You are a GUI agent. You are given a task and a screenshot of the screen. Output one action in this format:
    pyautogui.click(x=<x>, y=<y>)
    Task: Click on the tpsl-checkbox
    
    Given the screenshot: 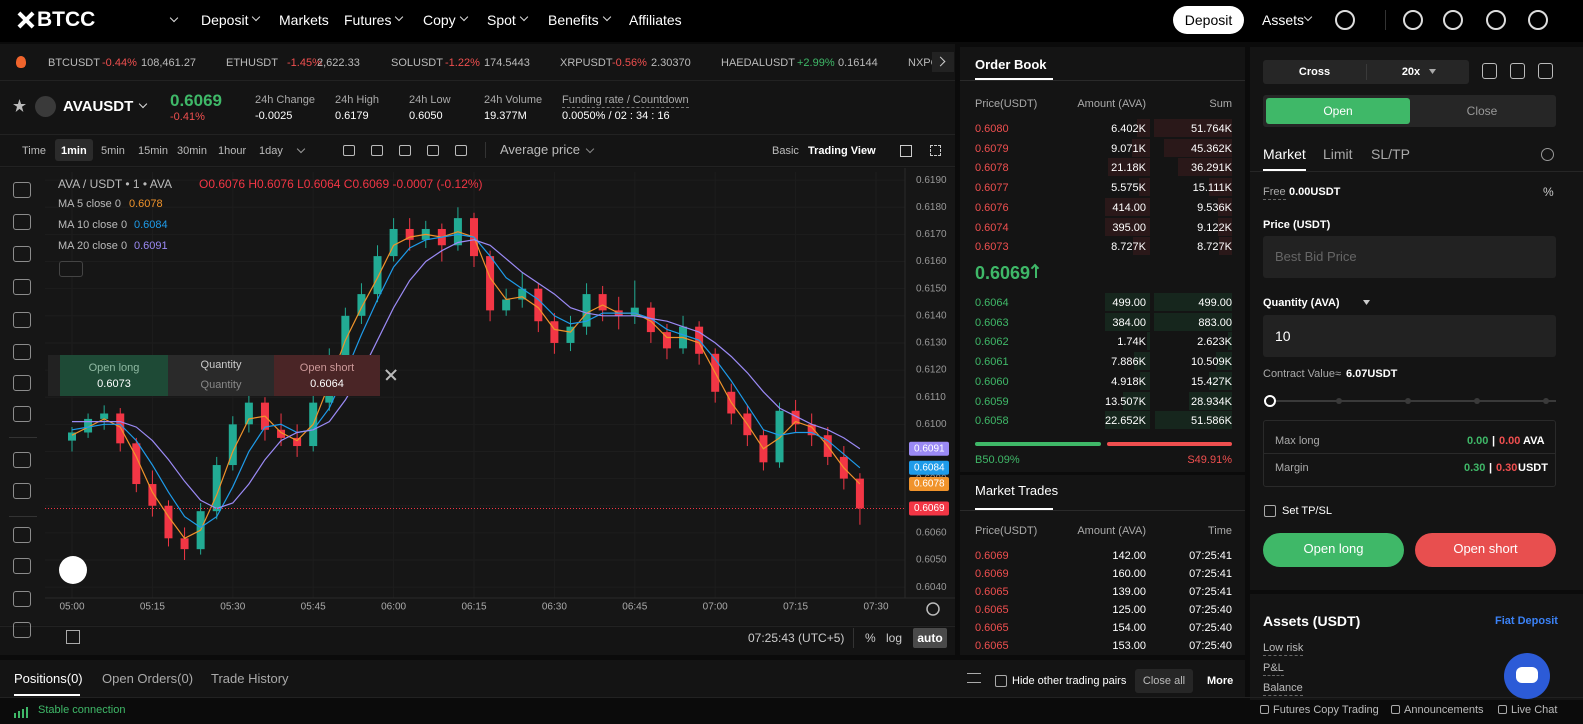 What is the action you would take?
    pyautogui.click(x=1270, y=511)
    